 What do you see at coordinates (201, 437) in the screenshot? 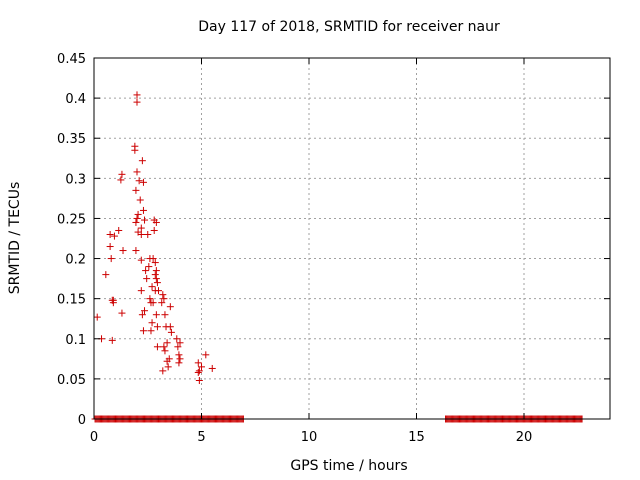
I see `x-tick-label: 5` at bounding box center [201, 437].